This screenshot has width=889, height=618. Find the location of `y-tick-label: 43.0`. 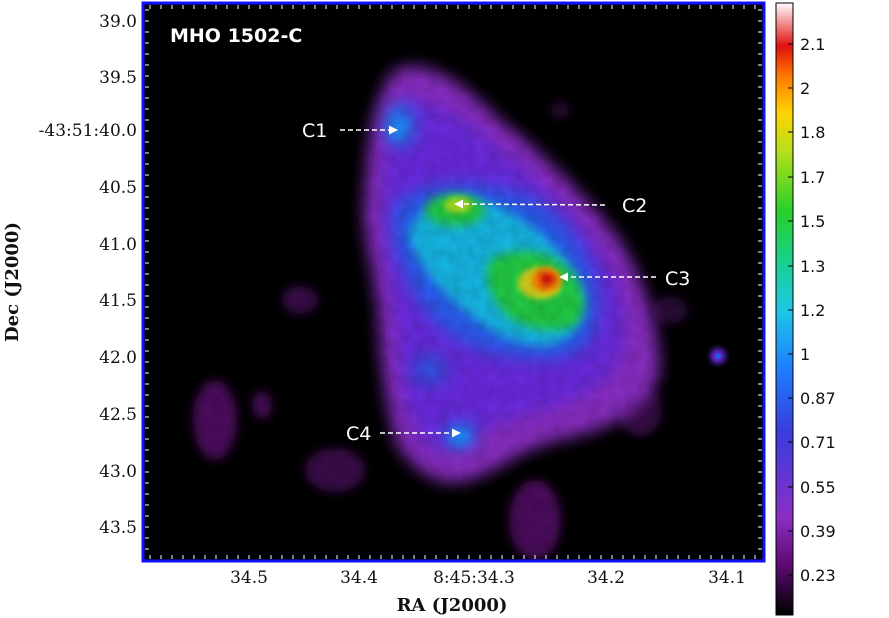

y-tick-label: 43.0 is located at coordinates (118, 472).